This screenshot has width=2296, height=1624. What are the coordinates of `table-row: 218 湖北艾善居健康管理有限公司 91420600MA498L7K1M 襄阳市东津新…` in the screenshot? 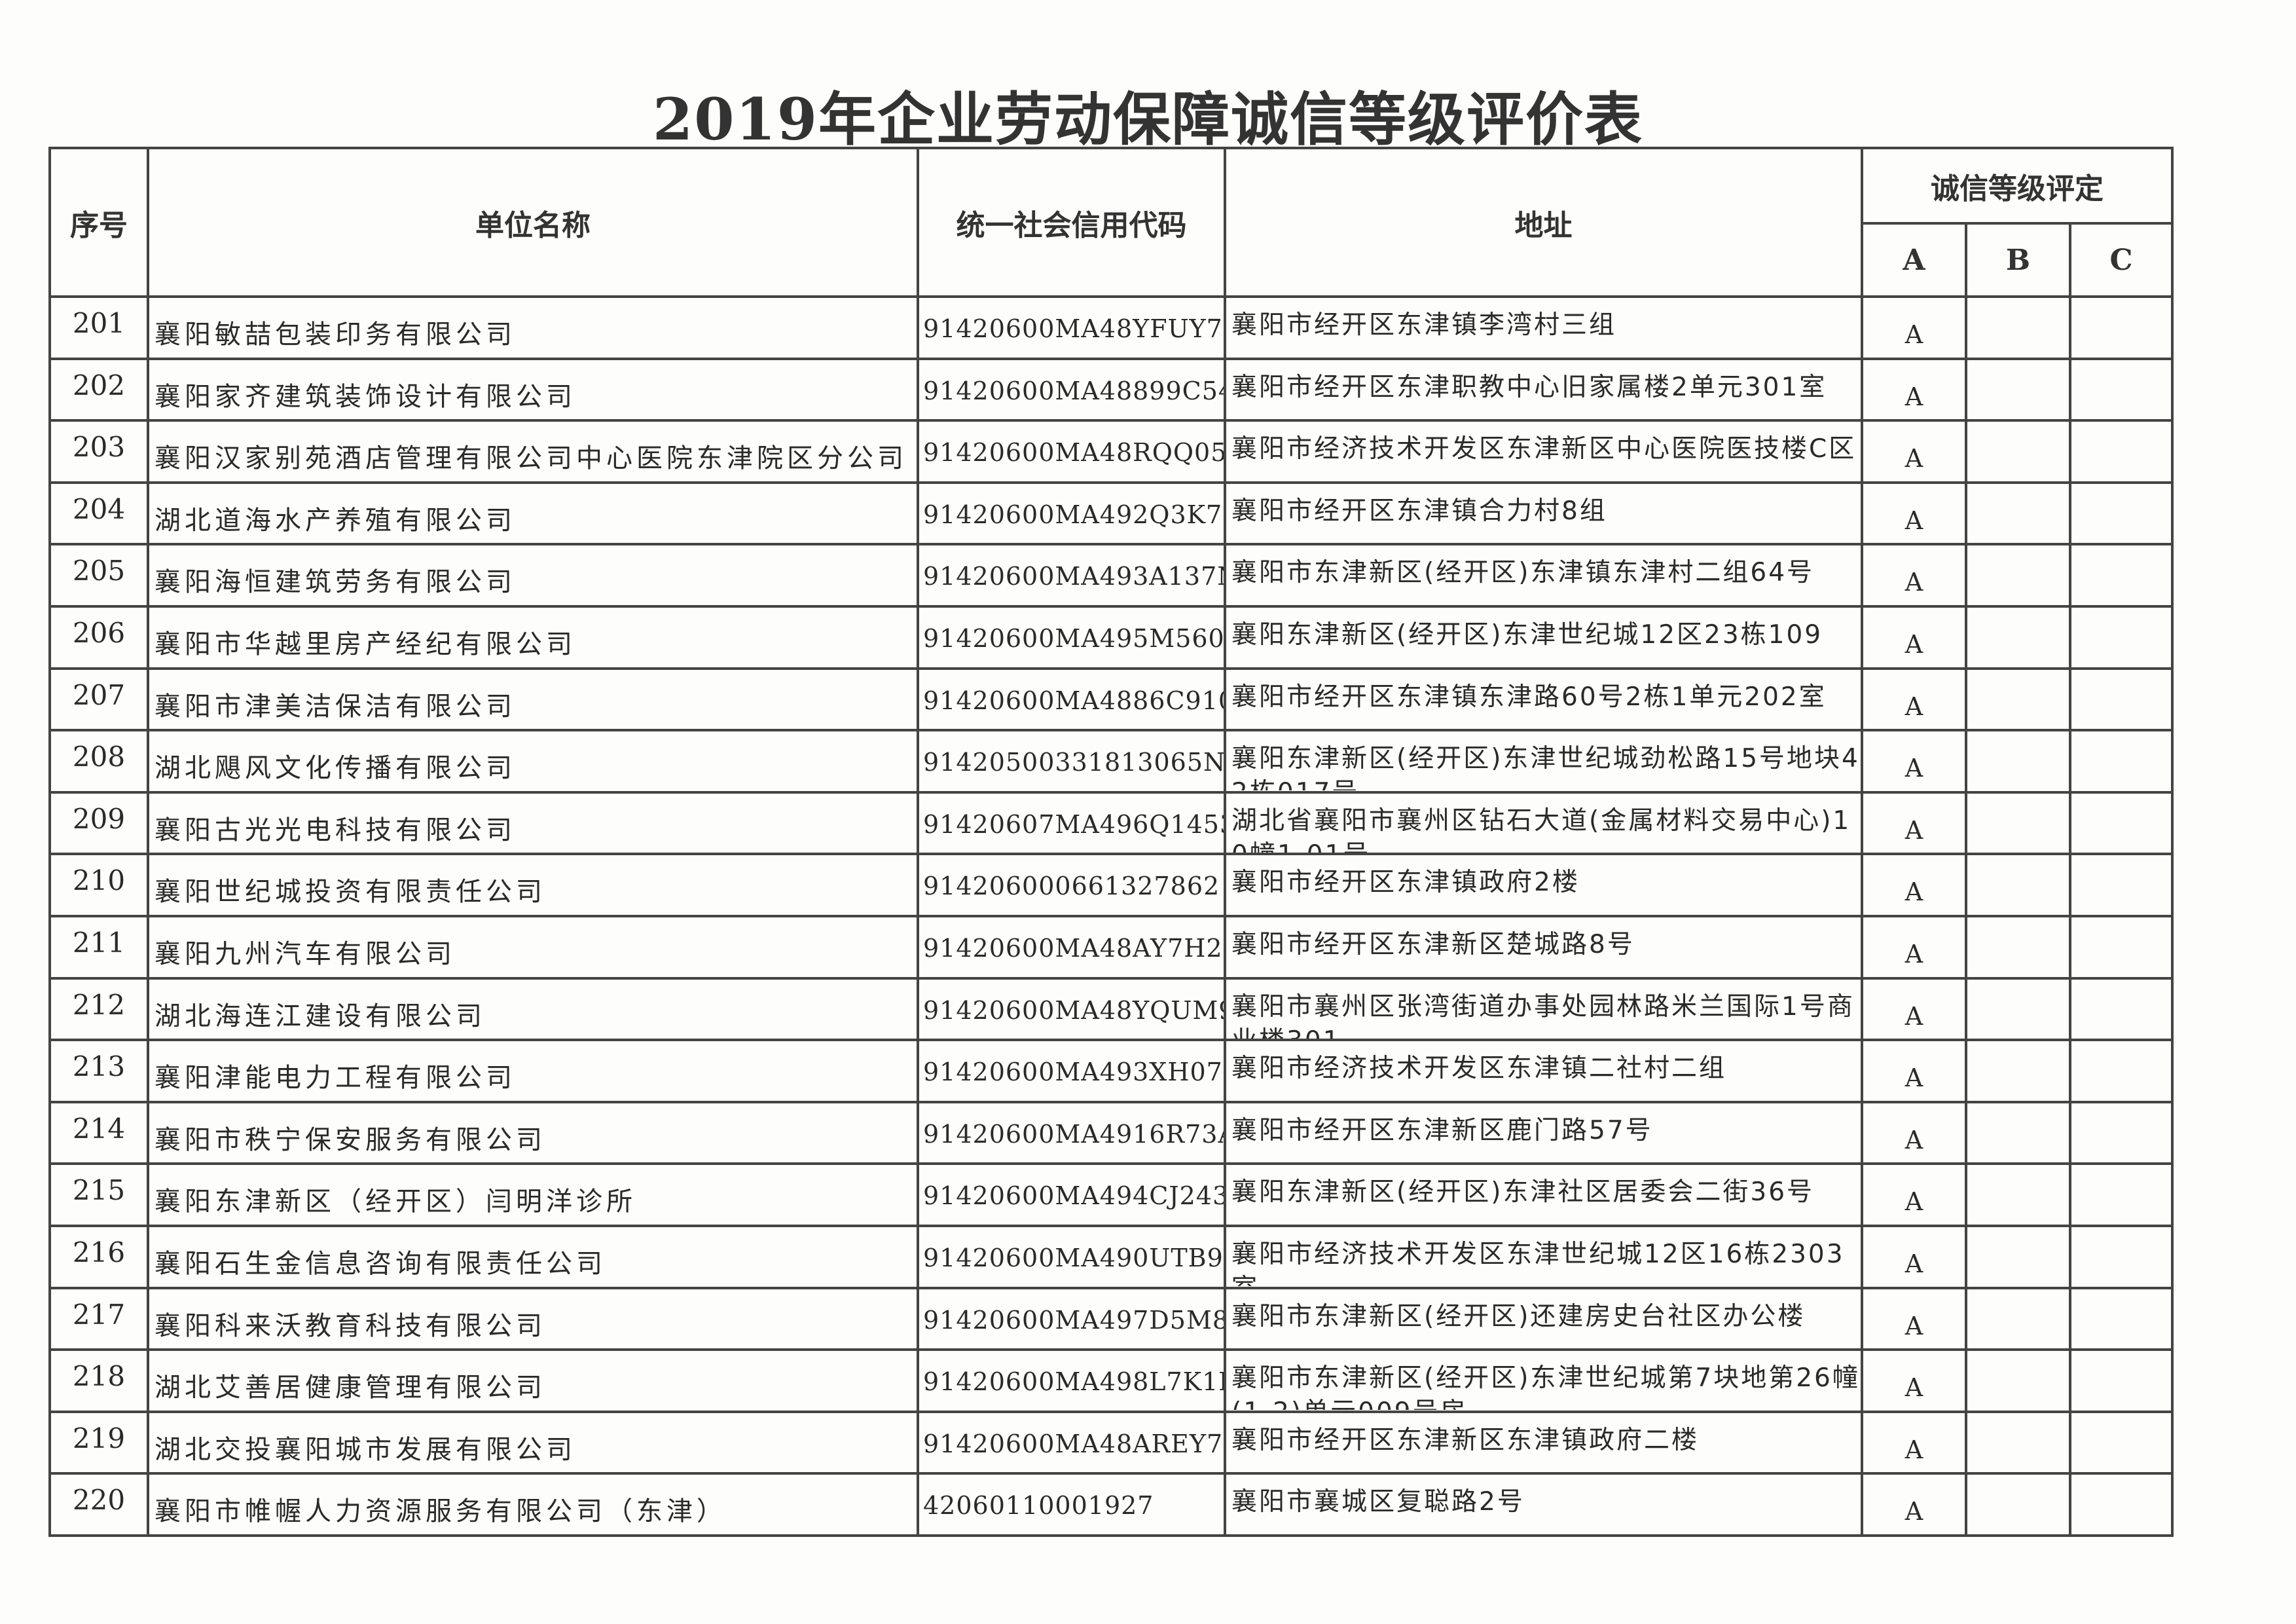 It's located at (1111, 1380).